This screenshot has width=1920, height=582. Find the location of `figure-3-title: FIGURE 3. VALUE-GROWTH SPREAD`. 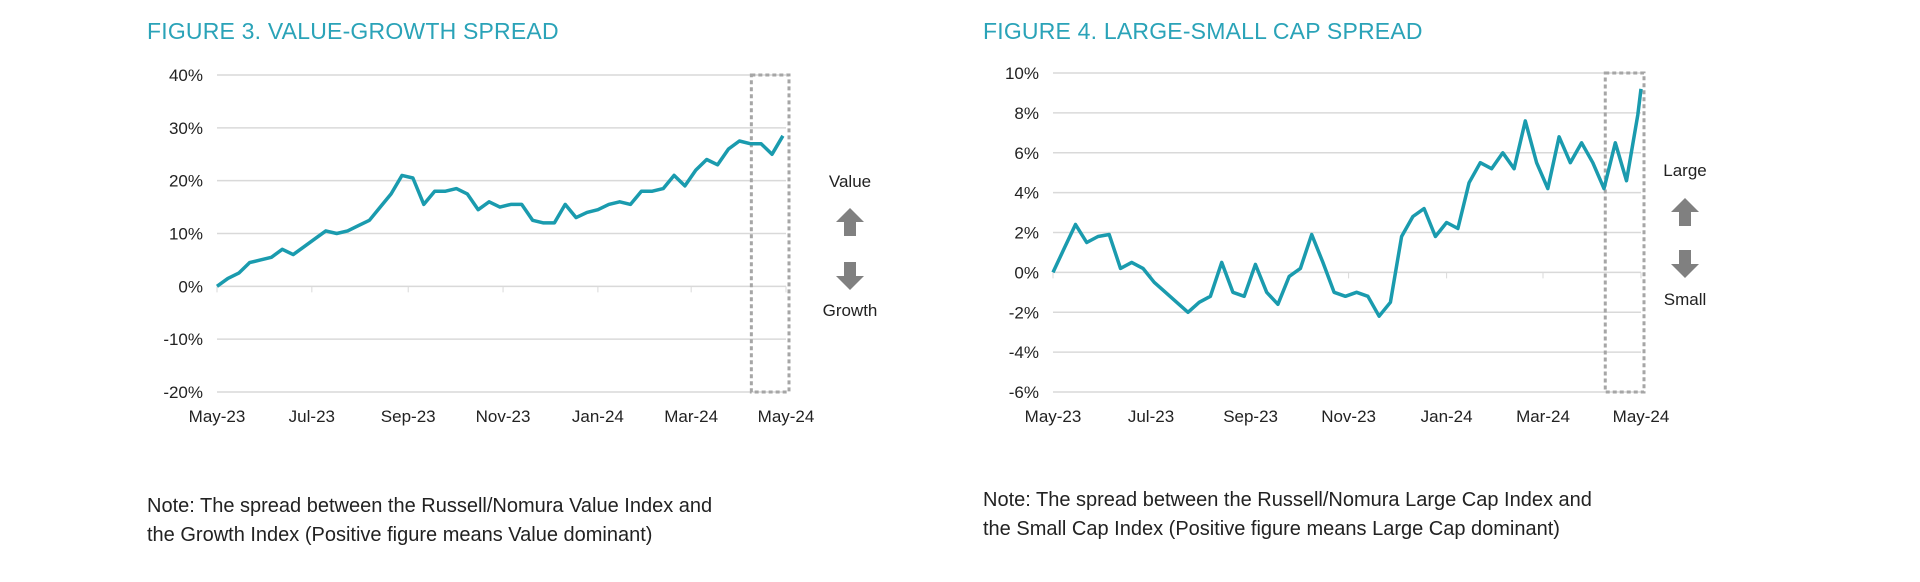

figure-3-title: FIGURE 3. VALUE-GROWTH SPREAD is located at coordinates (353, 31).